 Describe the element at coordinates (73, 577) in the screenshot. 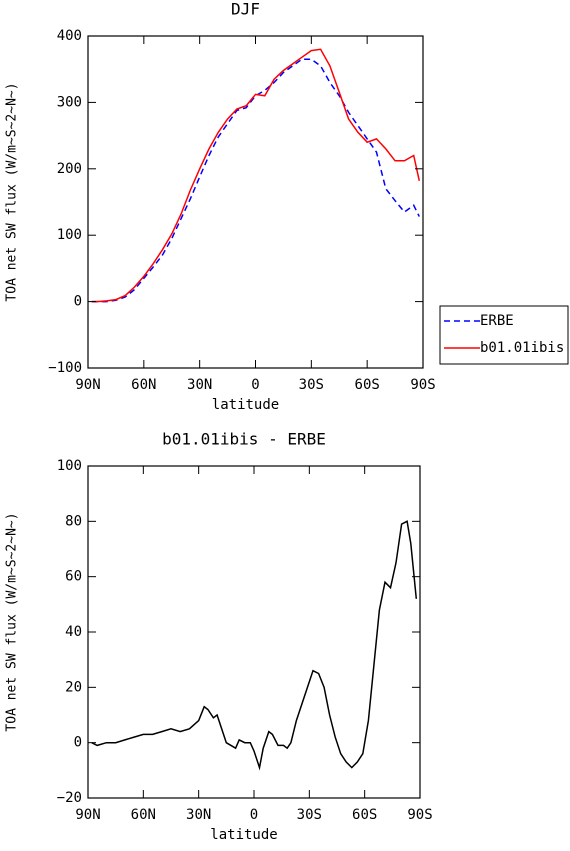

I see `y-tick-label: 60` at that location.